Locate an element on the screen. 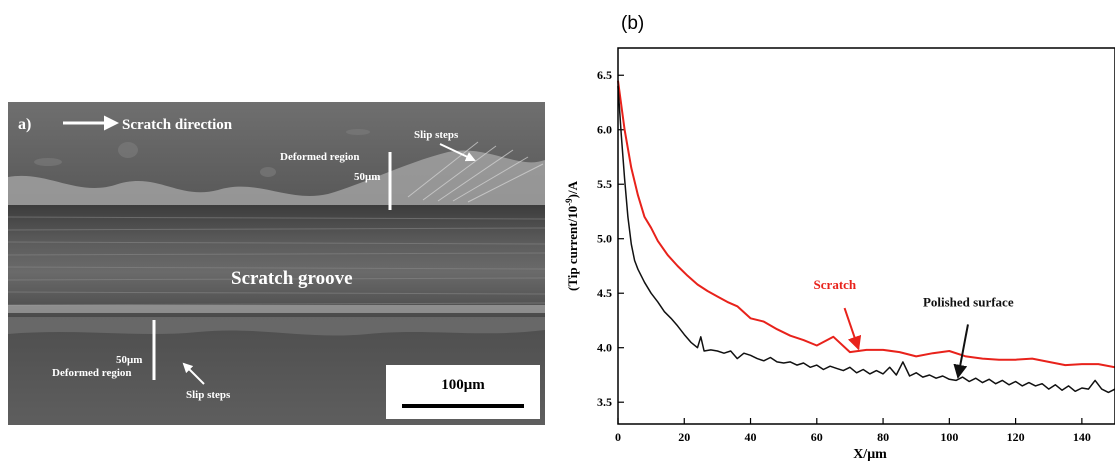 The height and width of the screenshot is (465, 1115). sem-deformed-band-top is located at coordinates (276, 177).